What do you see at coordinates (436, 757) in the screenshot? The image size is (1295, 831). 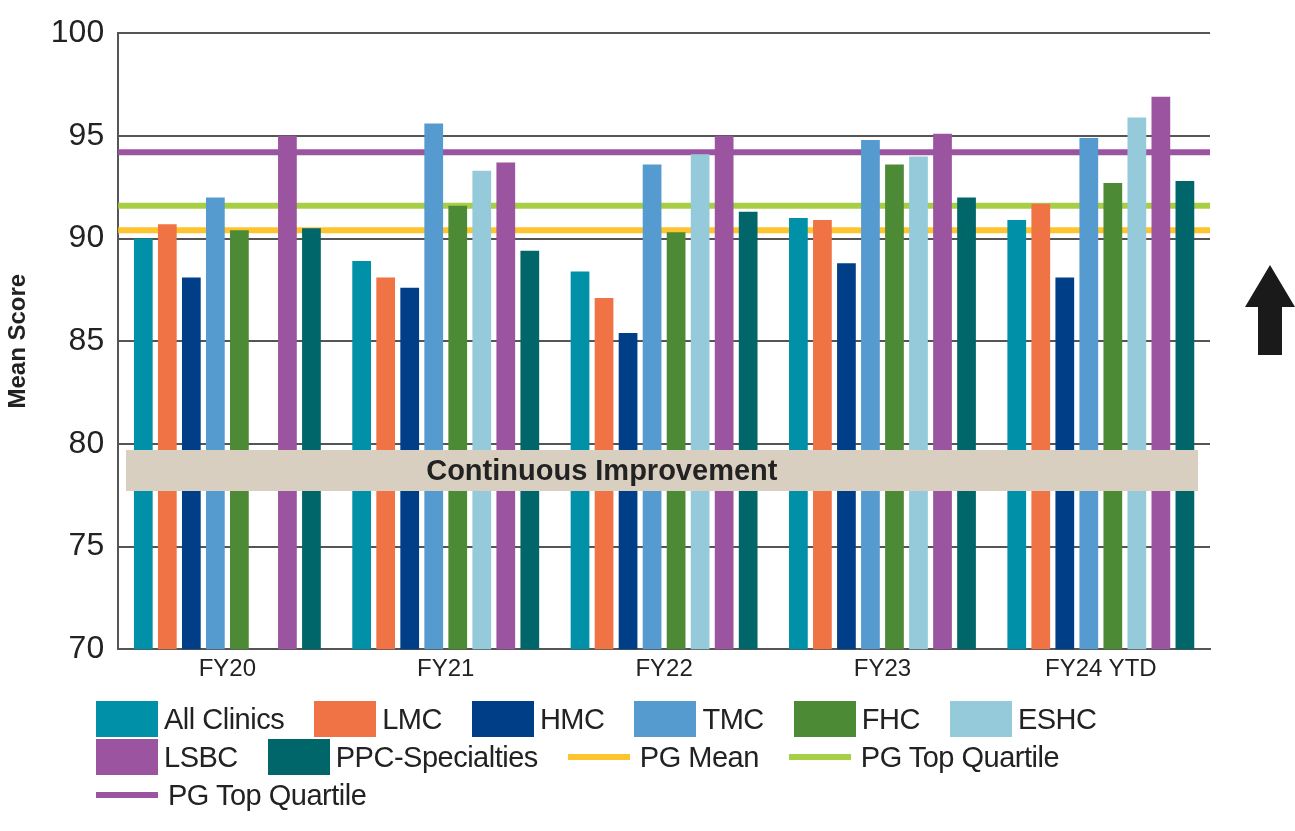 I see `legend-label: PPC-Specialties` at bounding box center [436, 757].